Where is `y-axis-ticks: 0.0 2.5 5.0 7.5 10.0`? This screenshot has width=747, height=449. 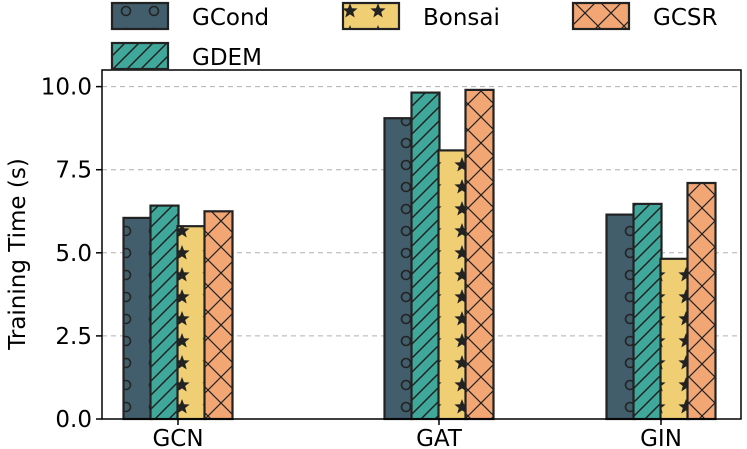 y-axis-ticks: 0.0 2.5 5.0 7.5 10.0 is located at coordinates (71, 254).